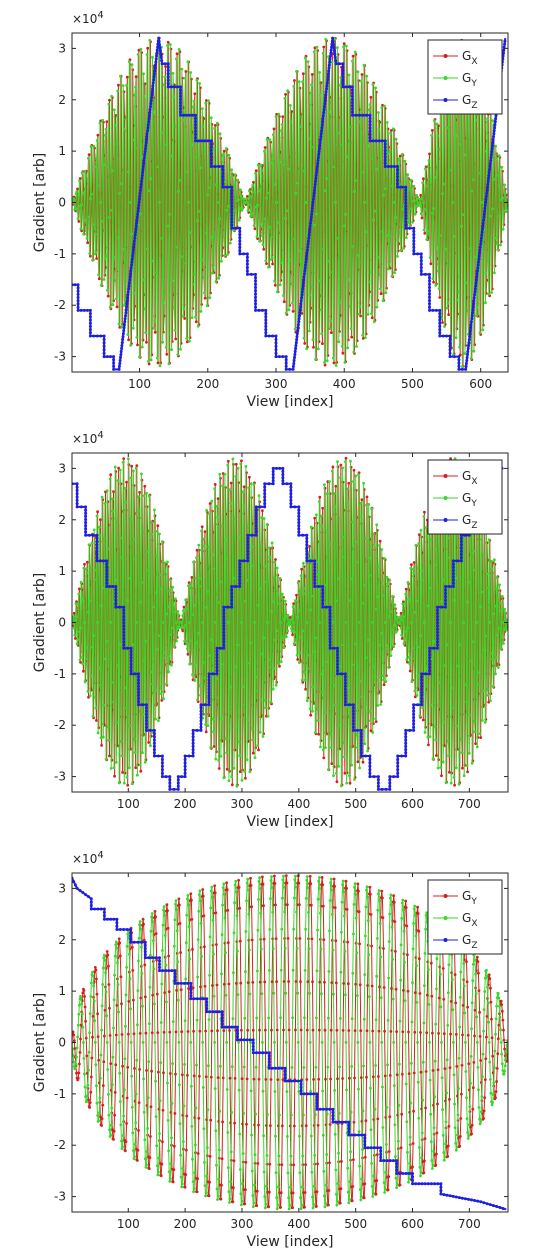 This screenshot has height=1260, width=560. I want to click on legend-marker, so click(445, 56).